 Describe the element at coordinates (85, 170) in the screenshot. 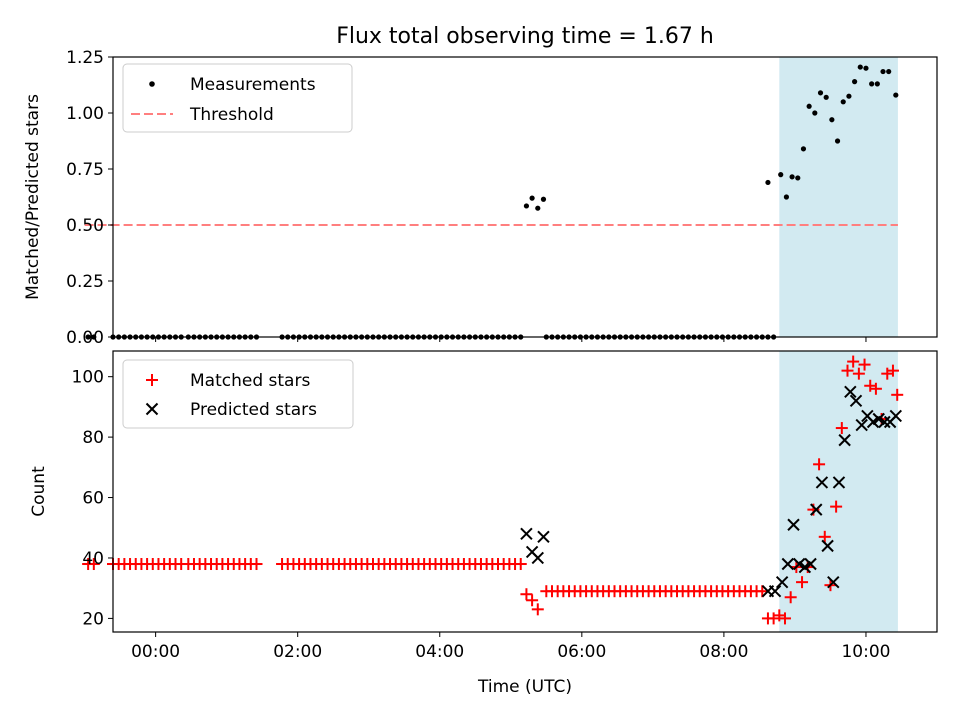

I see `ratio-y-tick-label: 0.75` at that location.